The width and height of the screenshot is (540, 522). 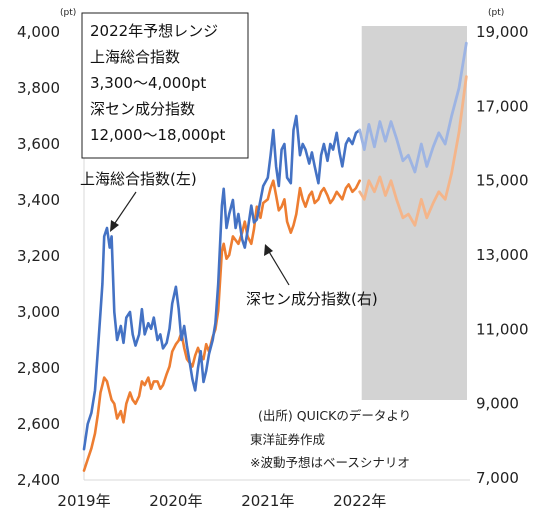 I want to click on right-tick-label: 15,000, so click(x=502, y=181).